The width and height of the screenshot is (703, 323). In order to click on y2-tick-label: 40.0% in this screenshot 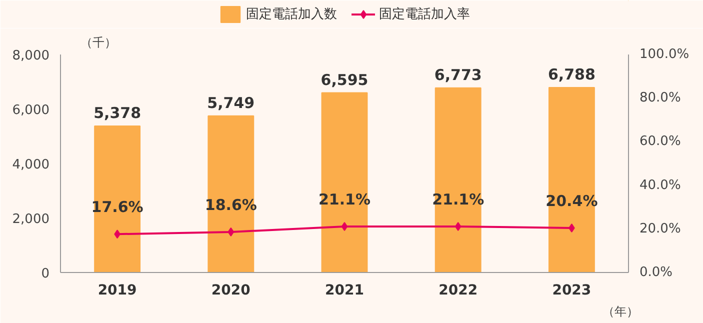, I will do `click(660, 185)`.